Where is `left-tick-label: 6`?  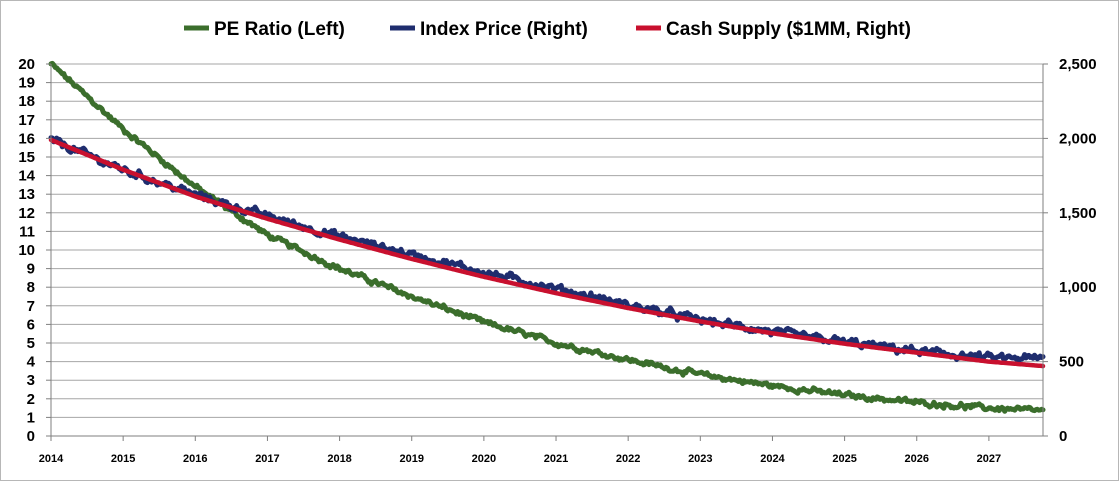 left-tick-label: 6 is located at coordinates (31, 324).